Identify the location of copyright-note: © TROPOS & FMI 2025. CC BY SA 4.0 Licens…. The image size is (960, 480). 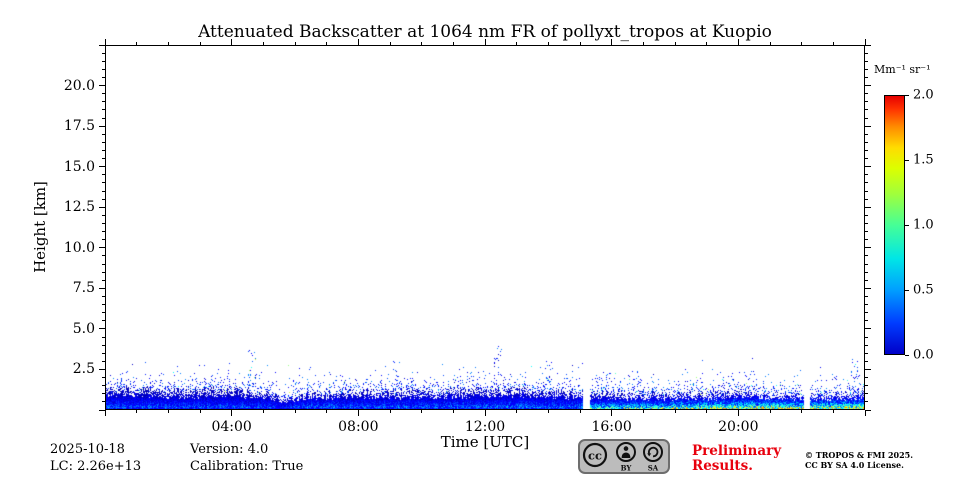
(859, 460).